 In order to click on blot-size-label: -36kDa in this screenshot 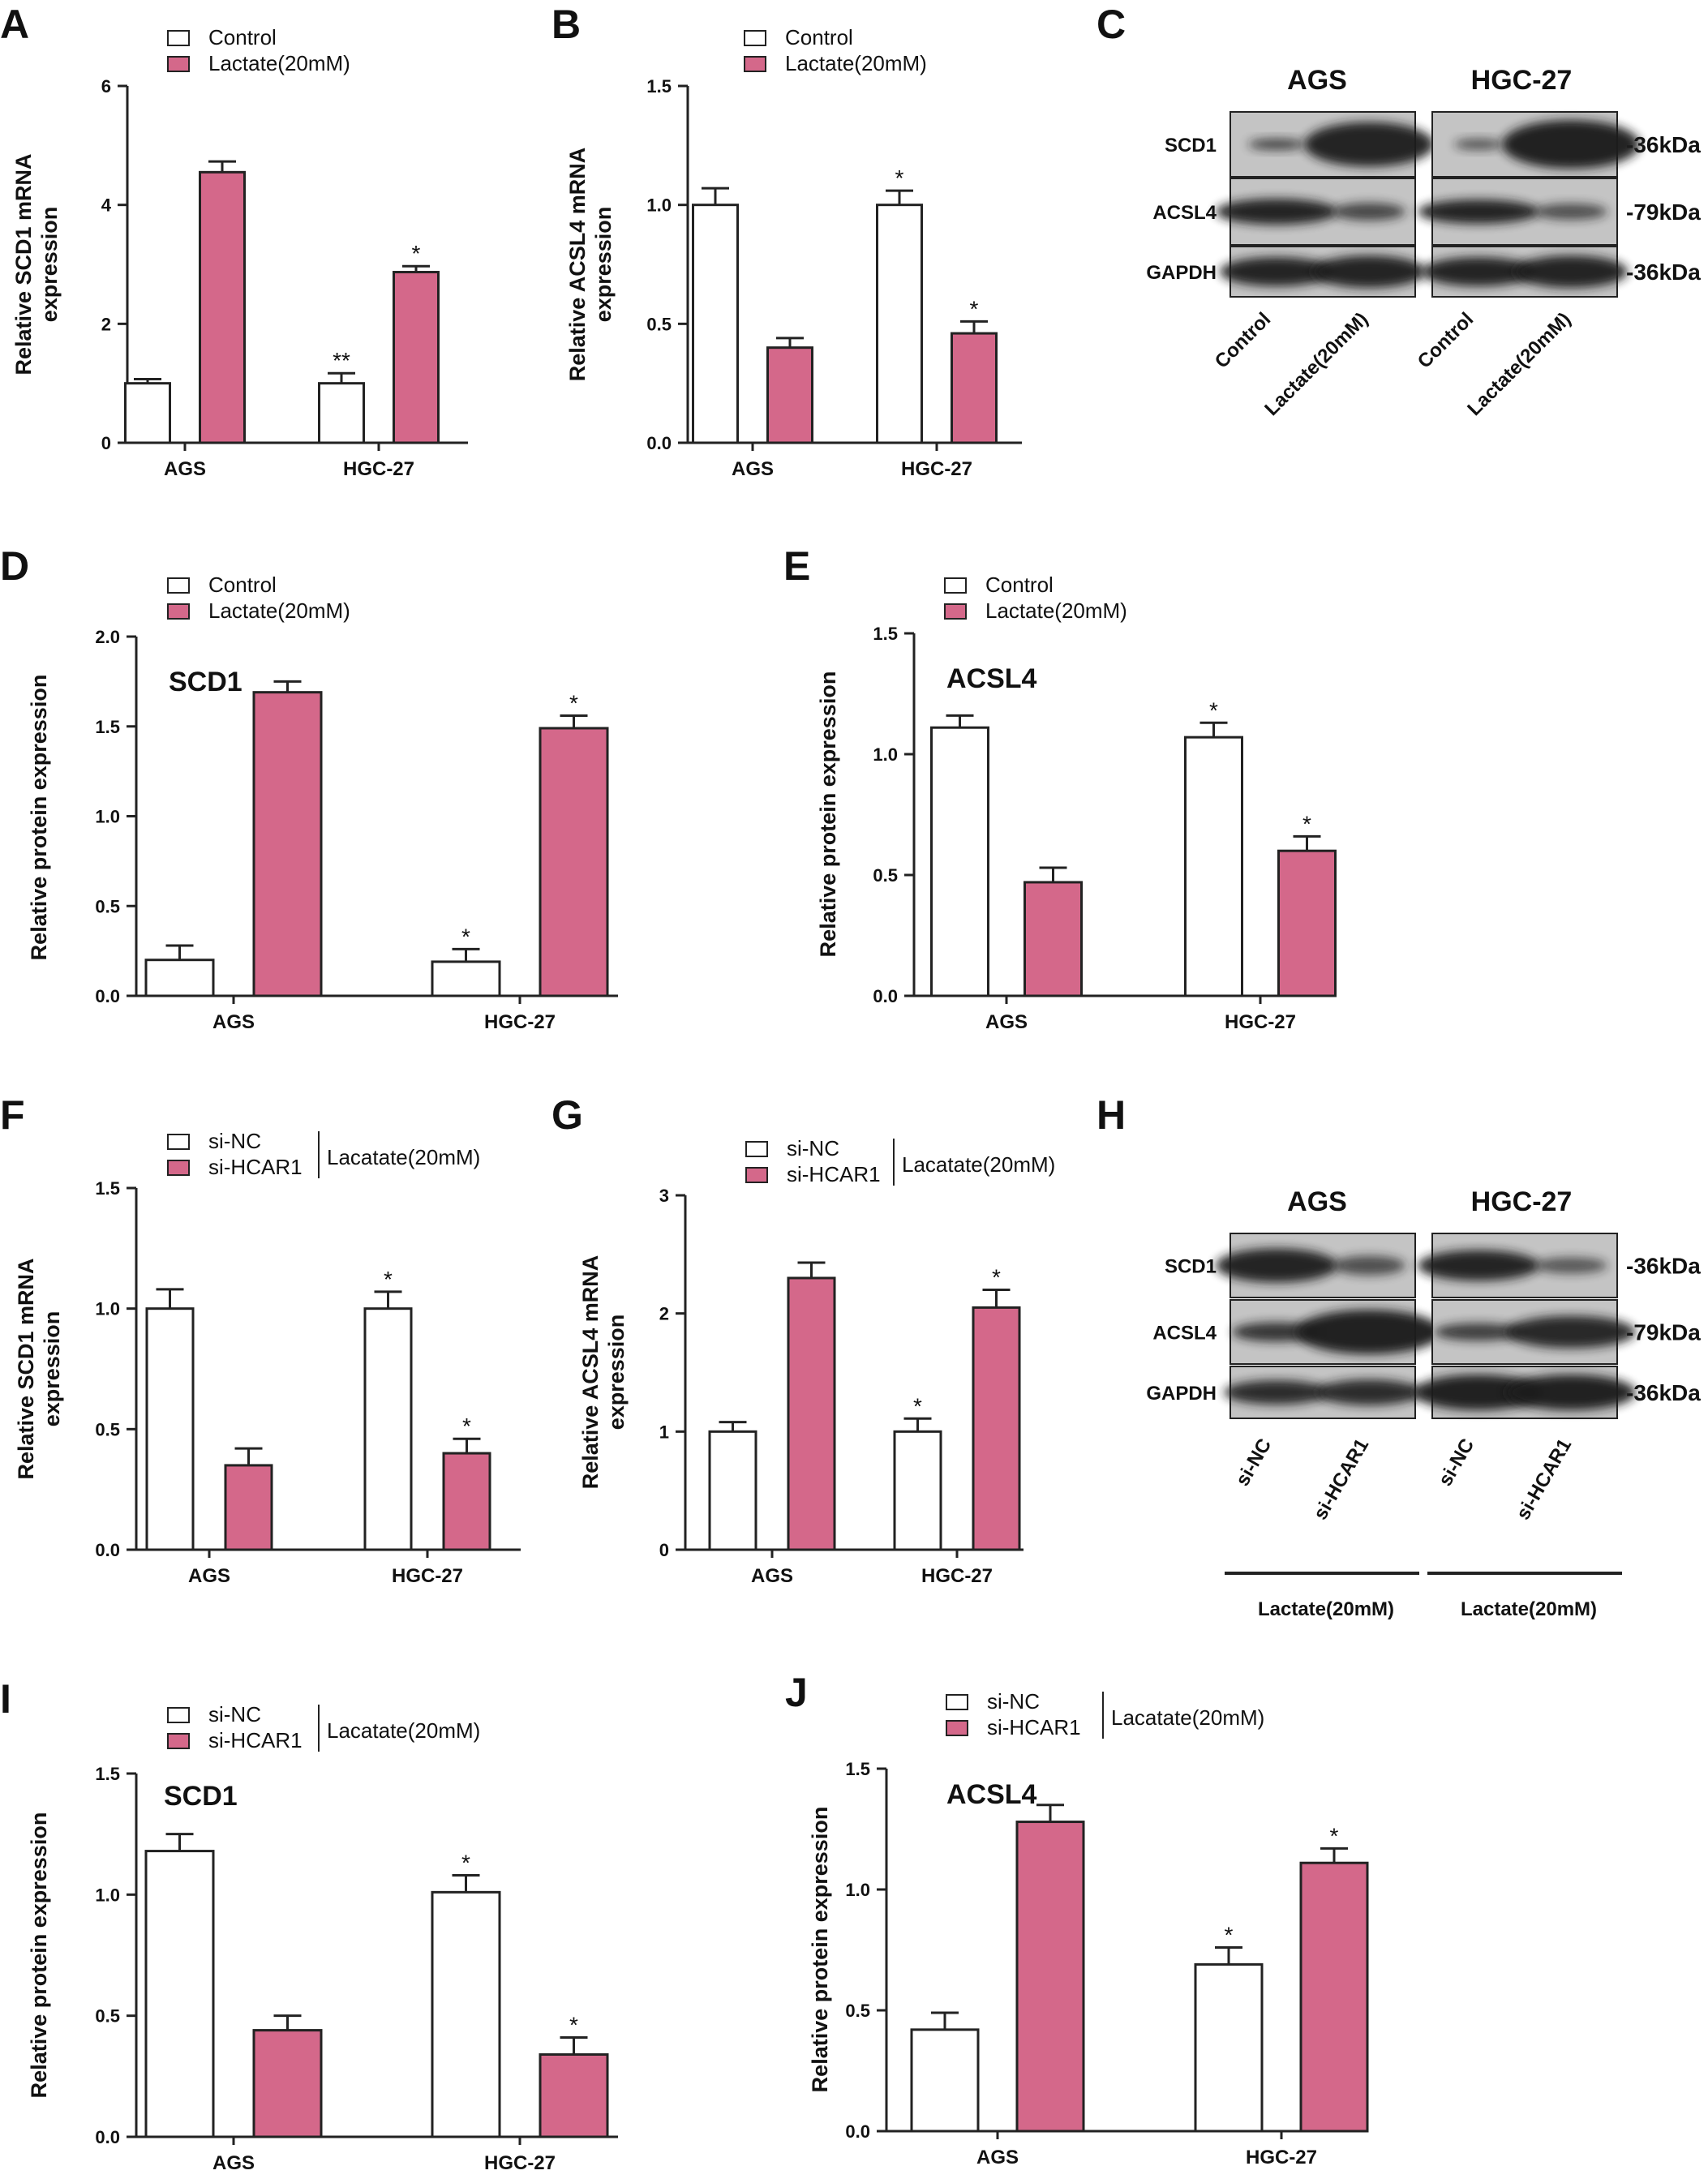, I will do `click(1663, 1266)`.